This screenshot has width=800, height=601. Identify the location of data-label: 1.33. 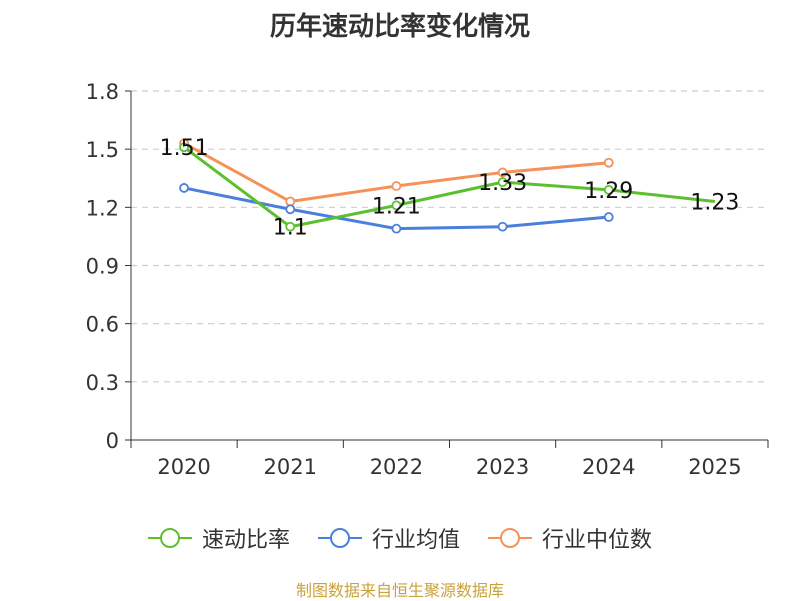
(502, 183).